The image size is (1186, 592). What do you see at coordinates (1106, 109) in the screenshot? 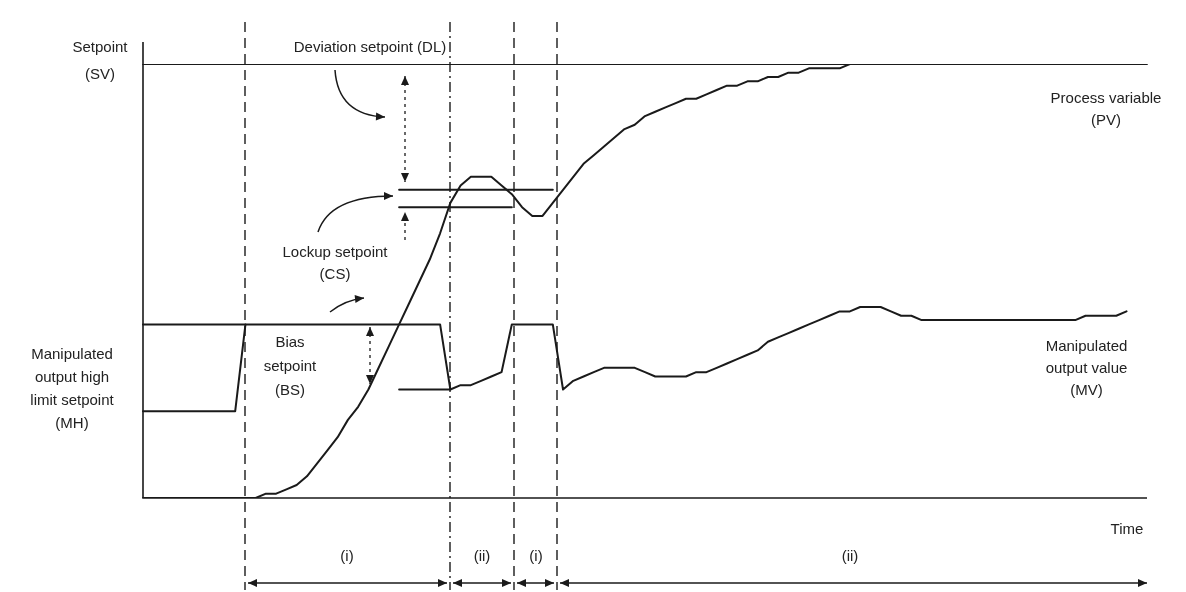
I see `series-label: Process variable (PV)` at bounding box center [1106, 109].